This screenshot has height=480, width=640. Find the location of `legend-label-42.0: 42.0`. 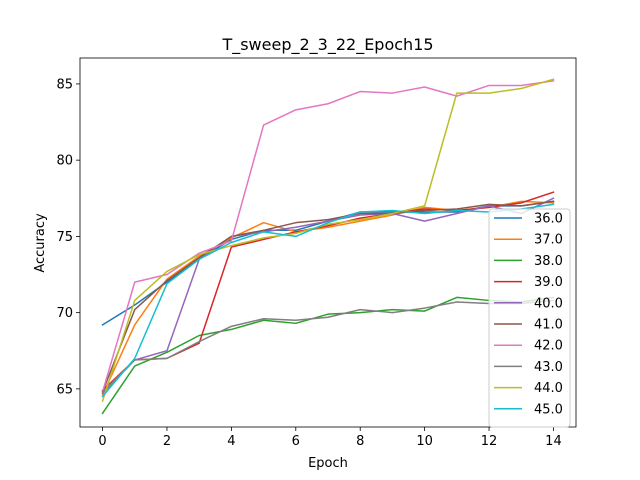

legend-label-42.0: 42.0 is located at coordinates (548, 346).